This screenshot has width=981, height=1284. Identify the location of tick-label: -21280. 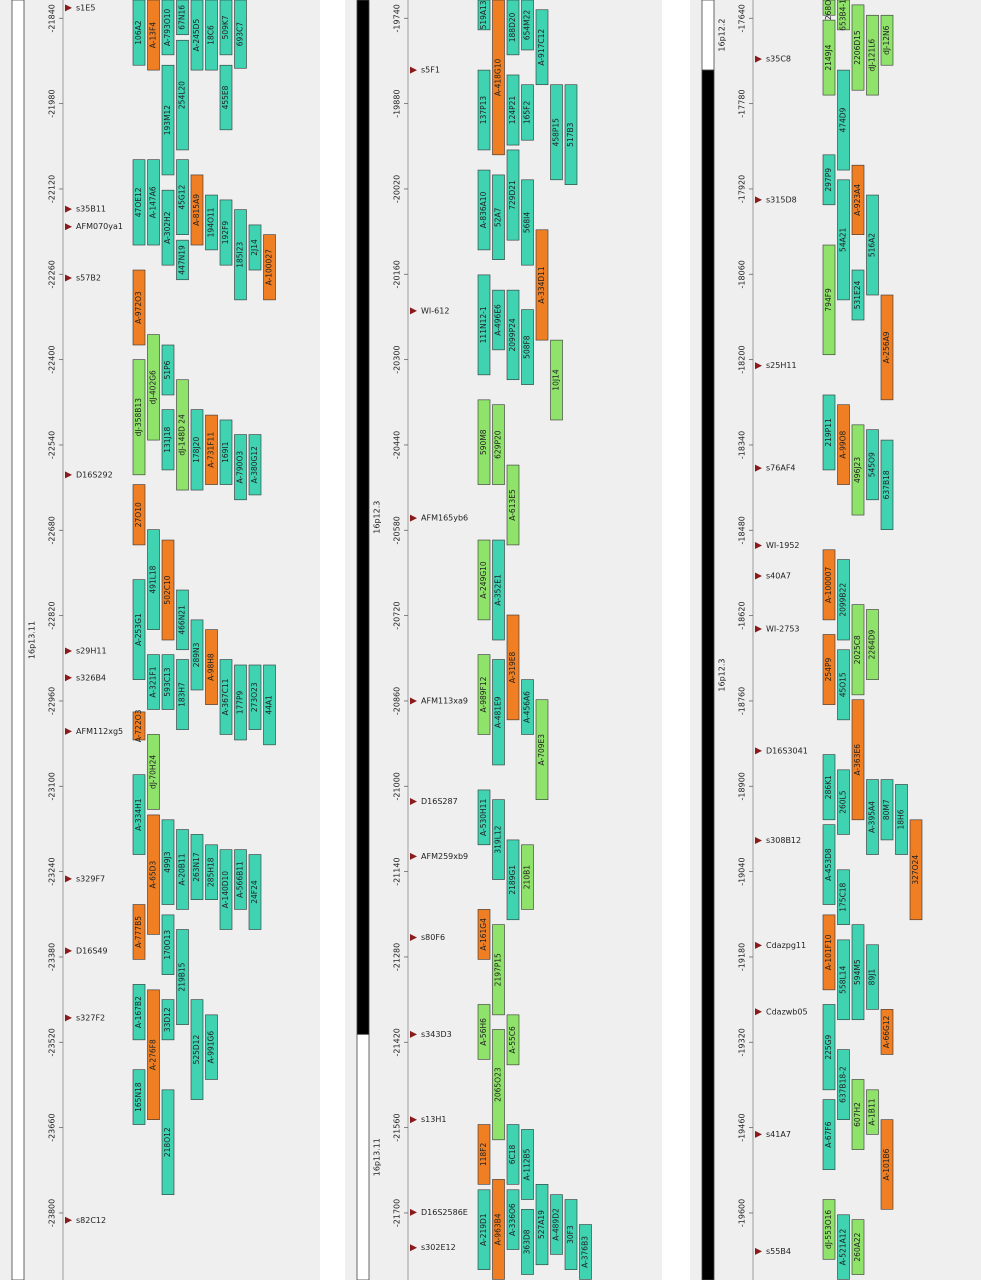
(397, 957).